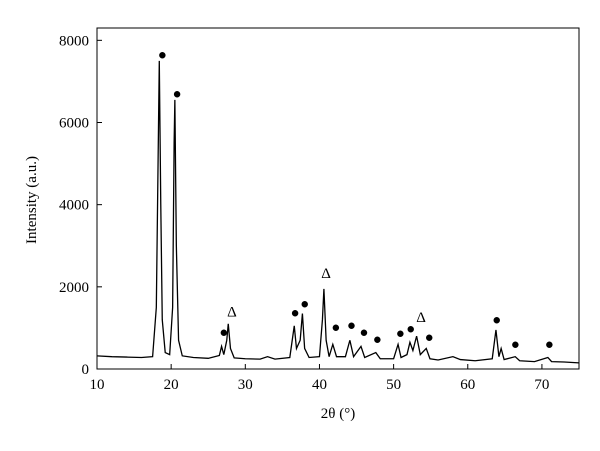 Image resolution: width=600 pixels, height=451 pixels. What do you see at coordinates (32, 200) in the screenshot?
I see `y-axis-label: Intensity (a.u.)` at bounding box center [32, 200].